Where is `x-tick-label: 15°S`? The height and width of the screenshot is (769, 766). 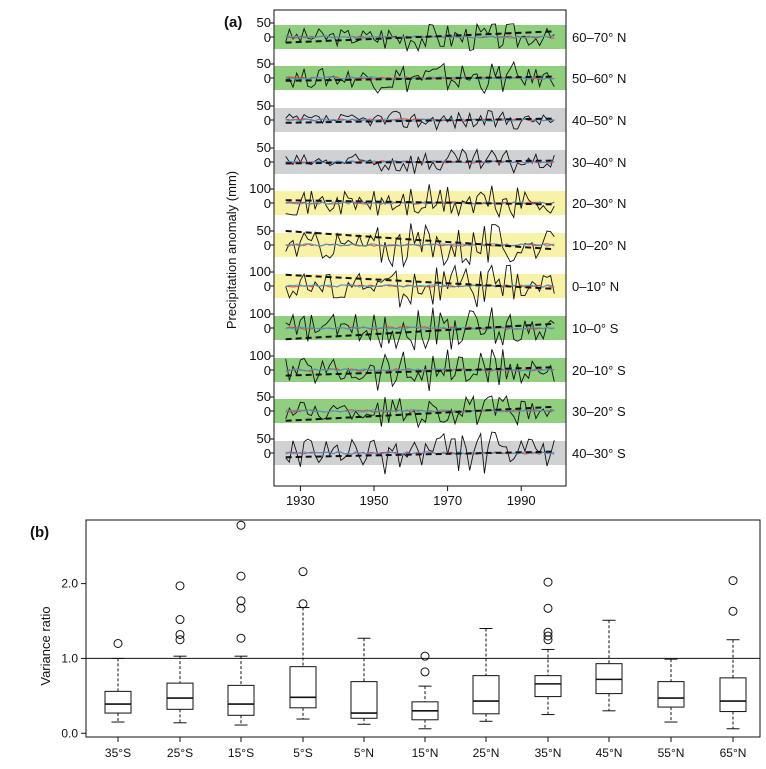
x-tick-label: 15°S is located at coordinates (241, 753).